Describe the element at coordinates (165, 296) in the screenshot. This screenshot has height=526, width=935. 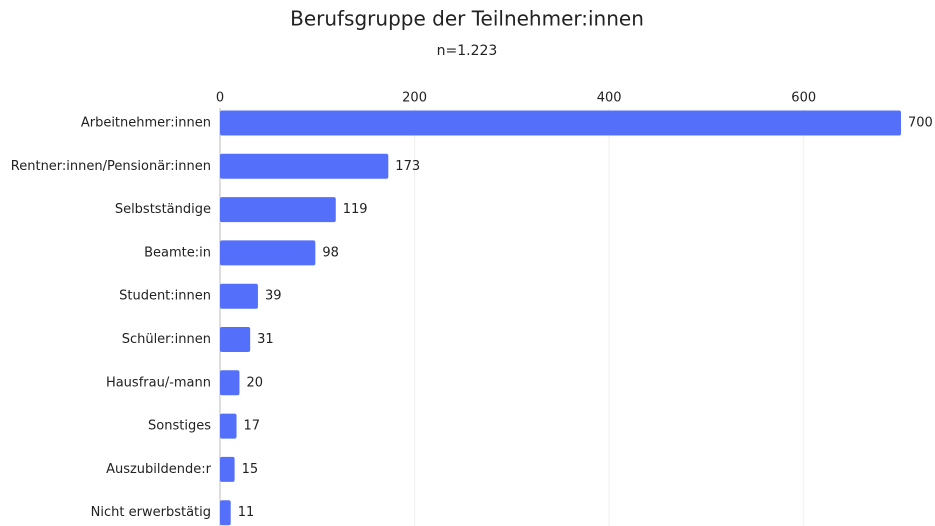
I see `y-tick-label: Student:innen` at that location.